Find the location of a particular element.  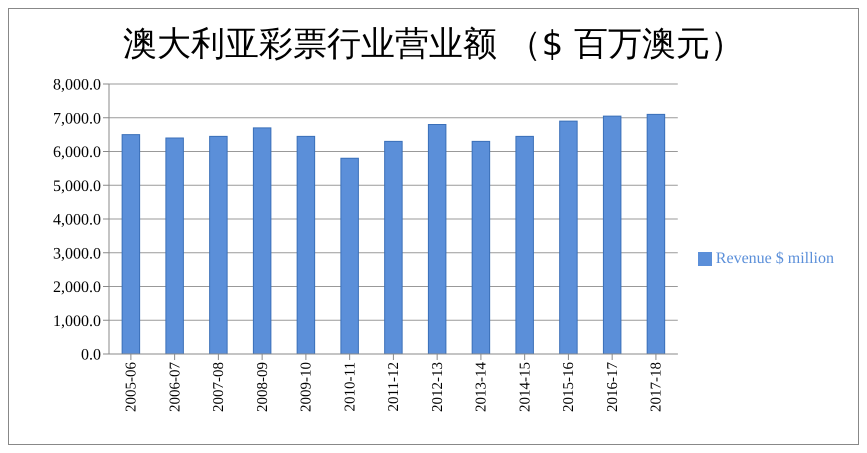

y-tick-label: 5,000.0 is located at coordinates (77, 186).